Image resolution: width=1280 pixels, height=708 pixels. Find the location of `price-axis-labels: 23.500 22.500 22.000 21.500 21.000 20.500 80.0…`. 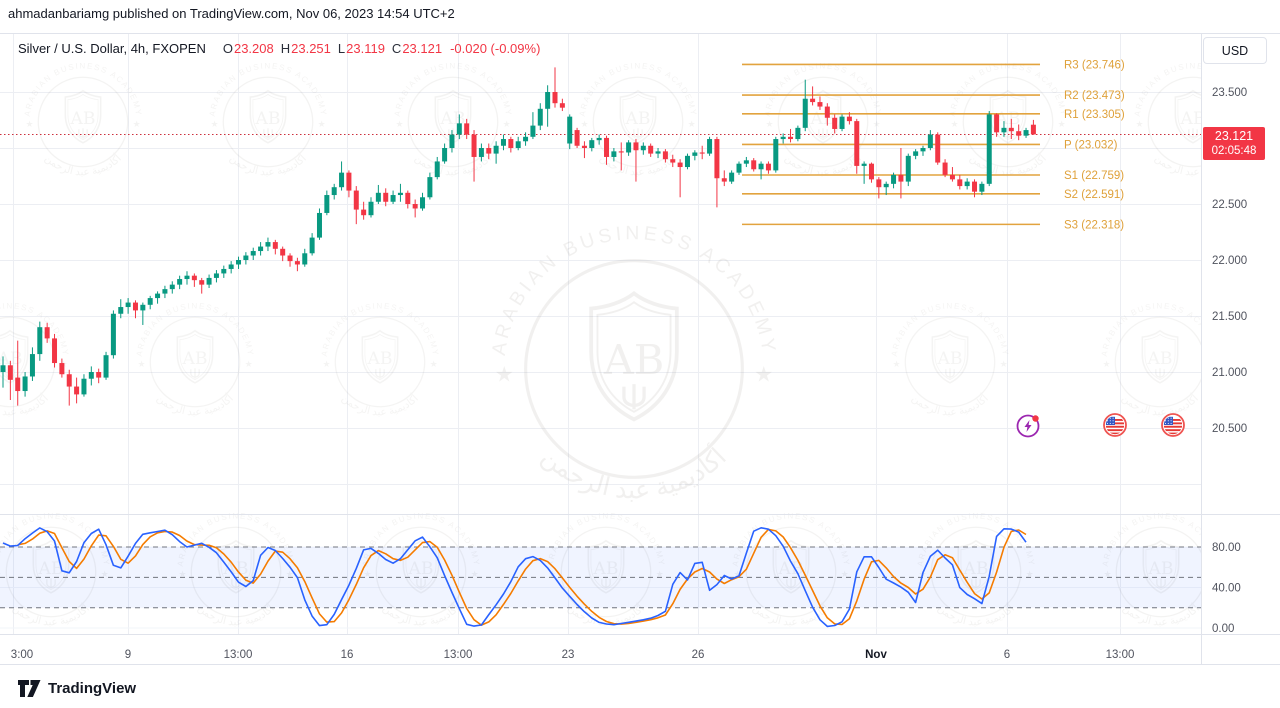

price-axis-labels: 23.500 22.500 22.000 21.500 21.000 20.500 80.0… is located at coordinates (1229, 361).